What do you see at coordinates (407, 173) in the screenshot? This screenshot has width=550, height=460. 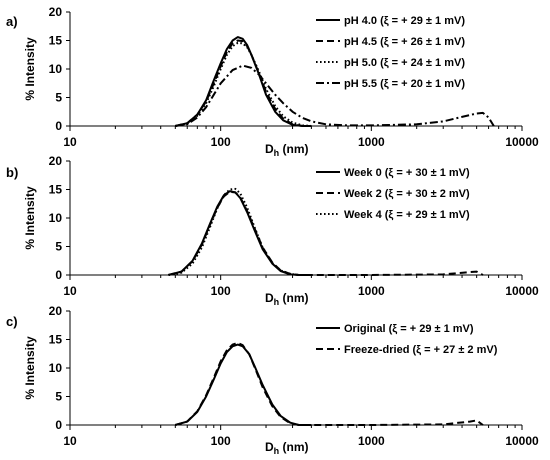 I see `legend-entry: Week 0 (ξ = + 30 ± 1 mV)` at bounding box center [407, 173].